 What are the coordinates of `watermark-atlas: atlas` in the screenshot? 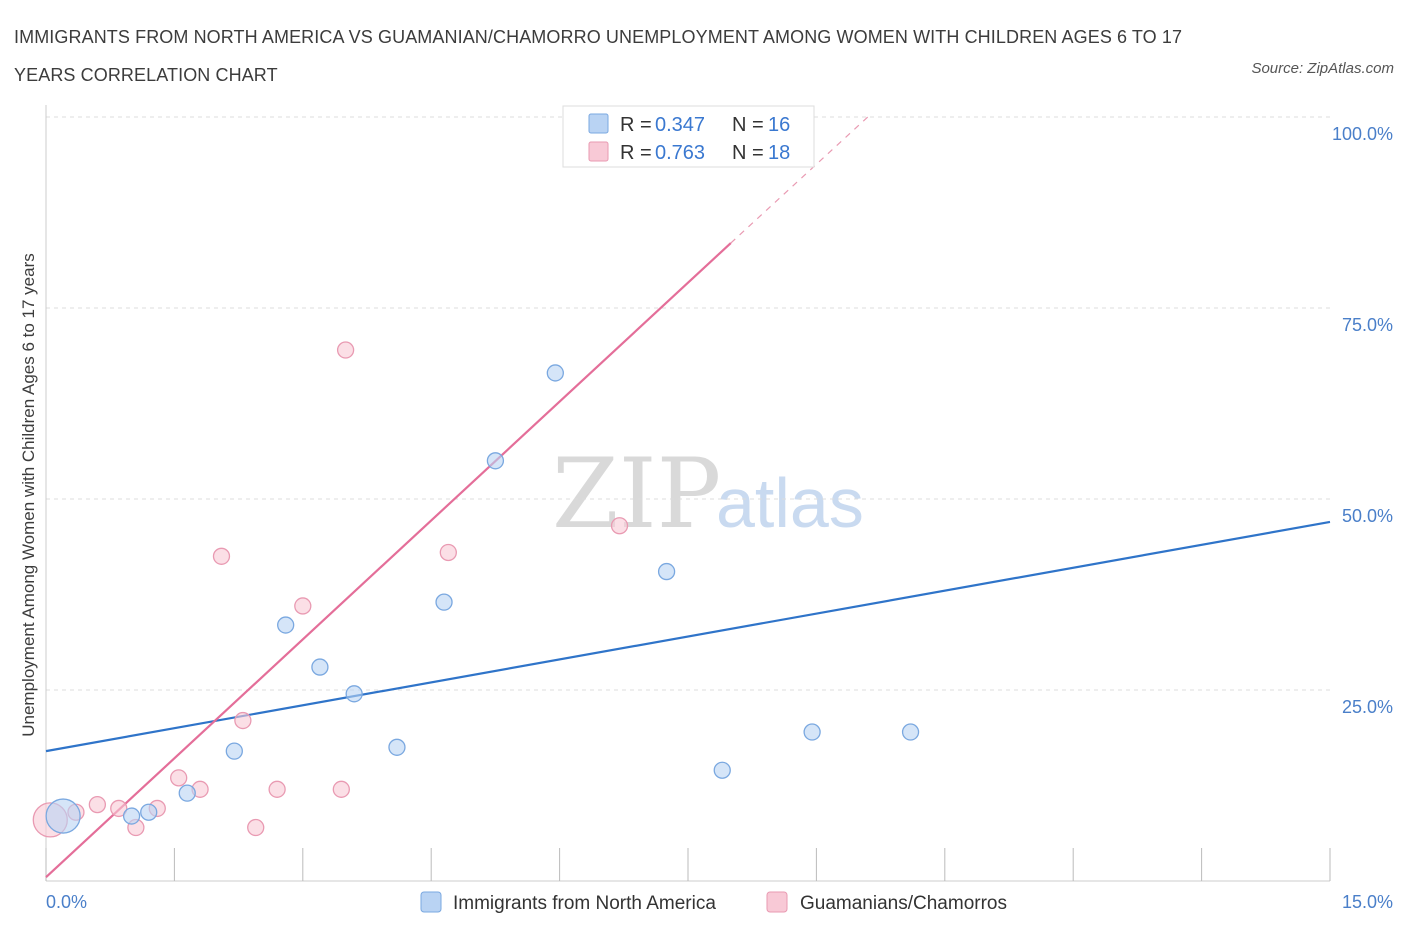 It's located at (790, 503).